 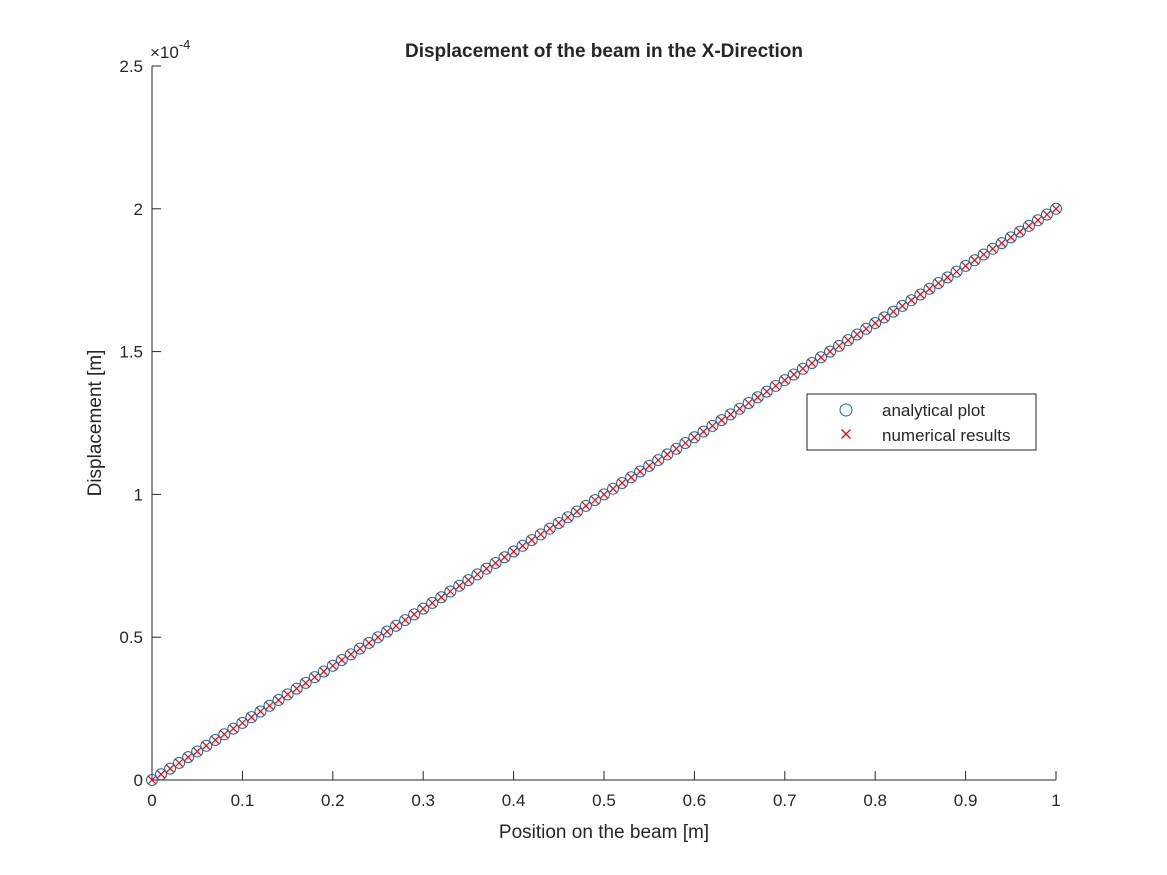 What do you see at coordinates (785, 800) in the screenshot?
I see `x-tick-label: 0.7` at bounding box center [785, 800].